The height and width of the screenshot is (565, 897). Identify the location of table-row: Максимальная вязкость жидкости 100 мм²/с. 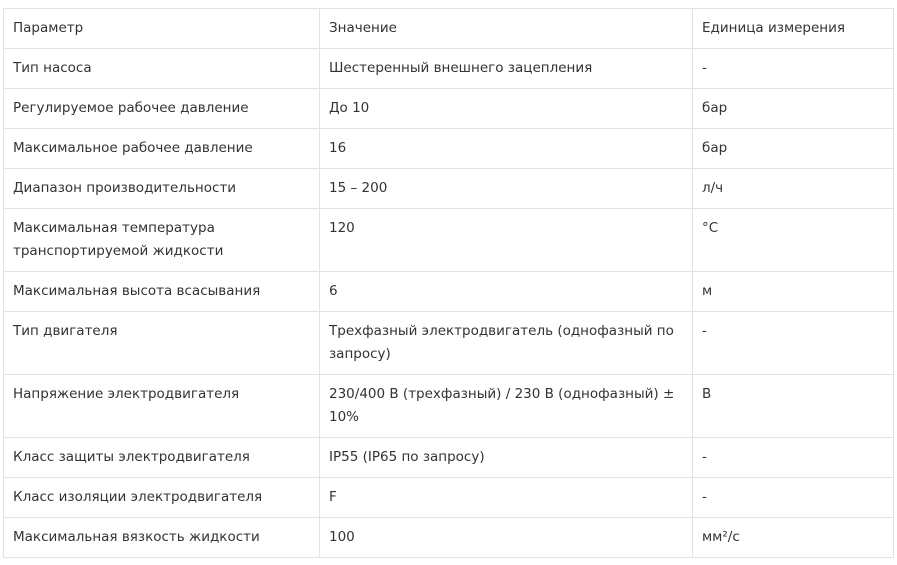
(448, 537).